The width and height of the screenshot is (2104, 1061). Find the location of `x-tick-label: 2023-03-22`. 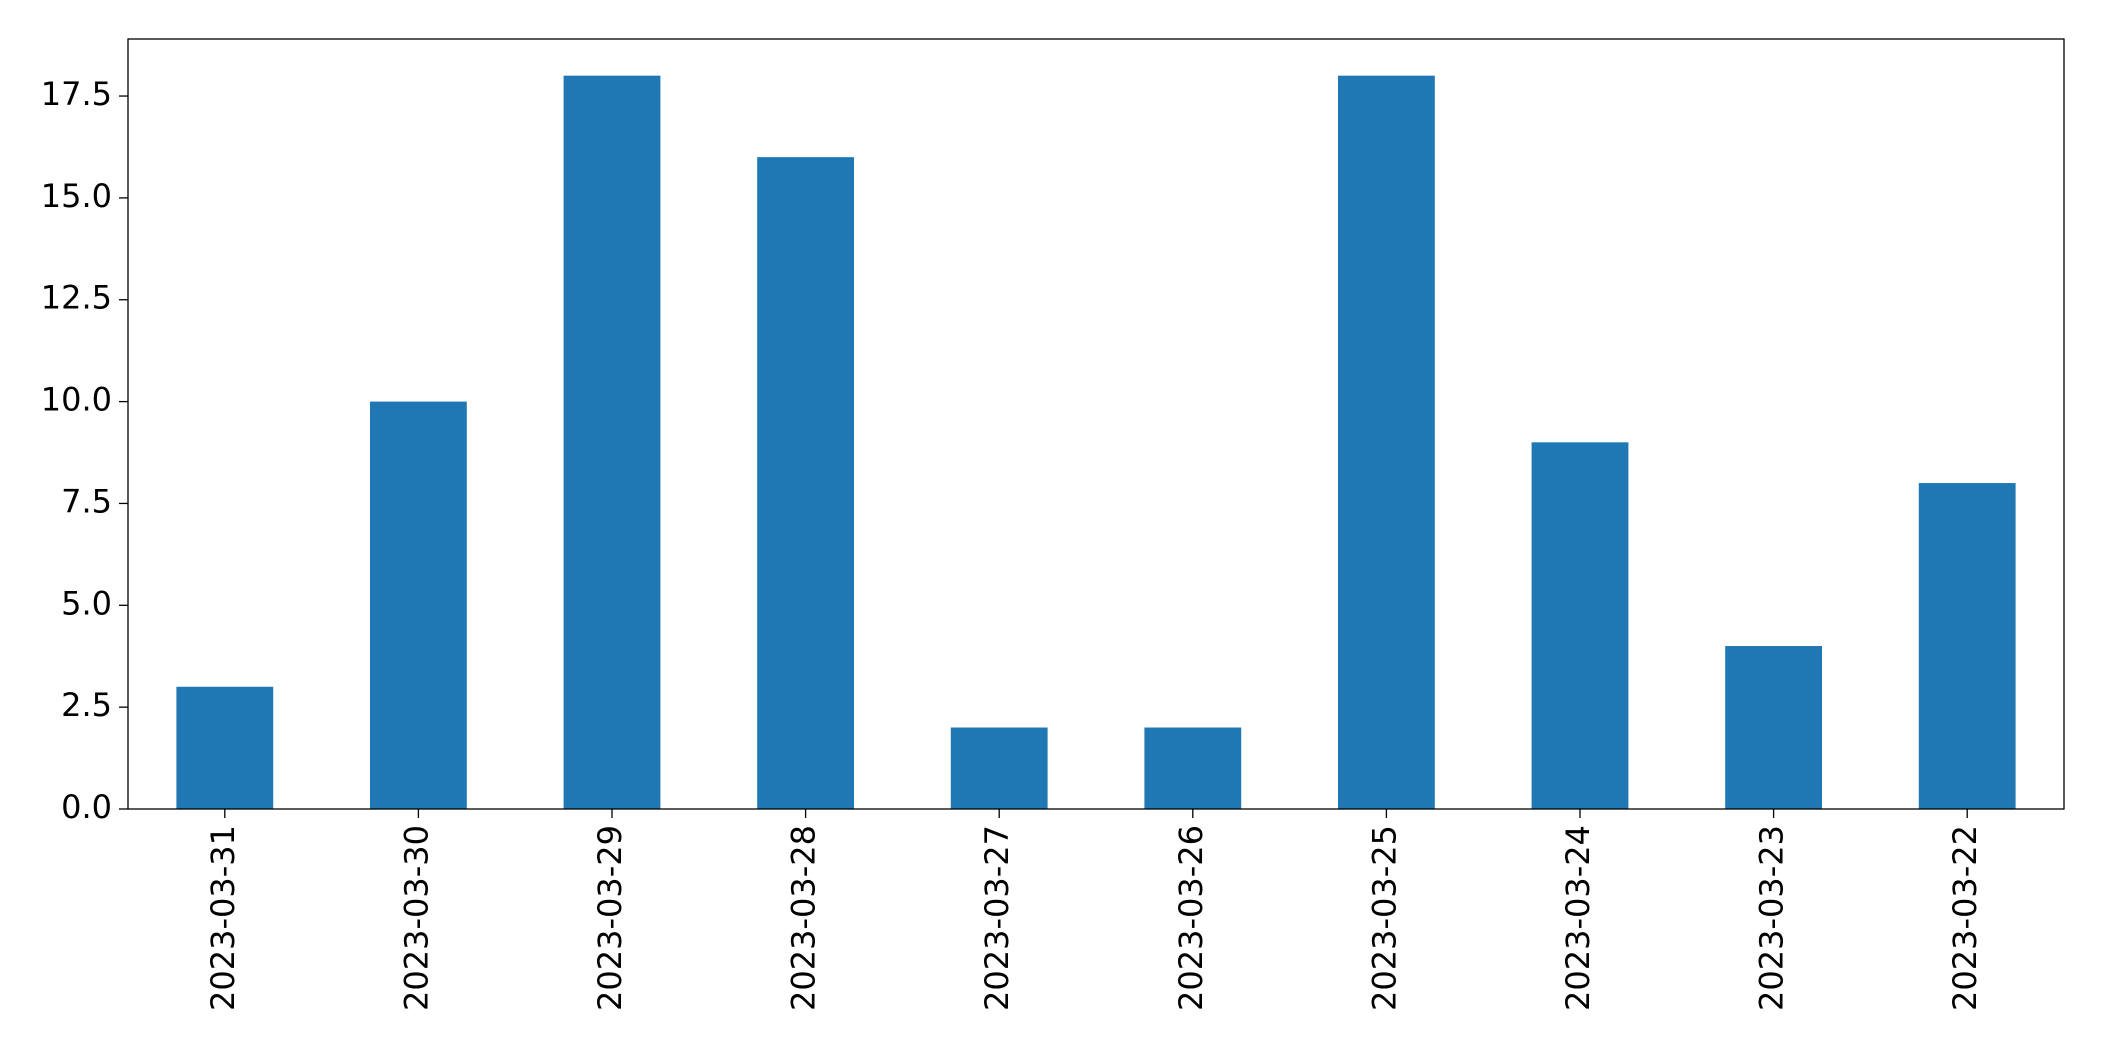

x-tick-label: 2023-03-22 is located at coordinates (1965, 918).